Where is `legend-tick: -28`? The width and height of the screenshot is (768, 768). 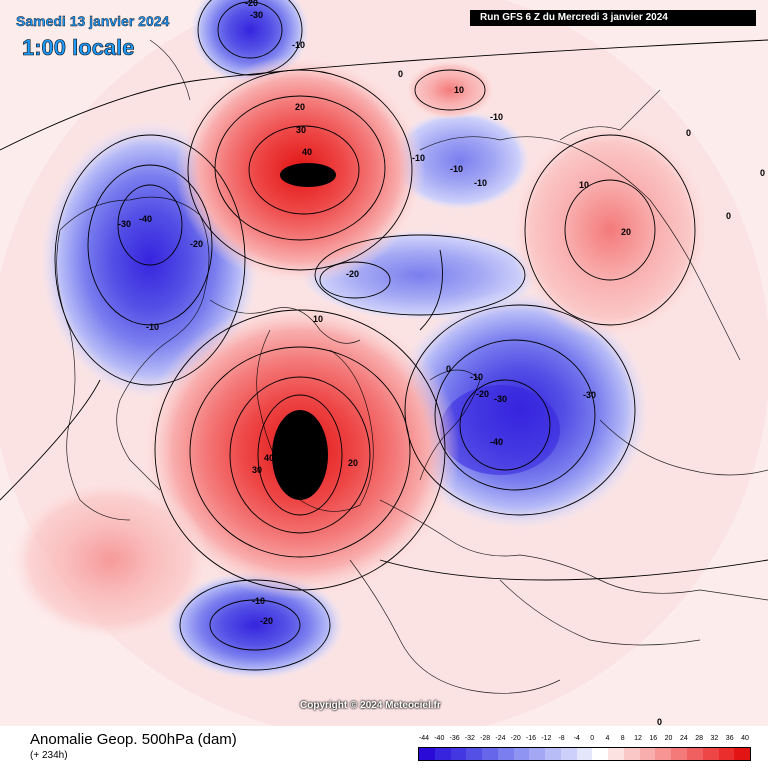 legend-tick: -28 is located at coordinates (485, 738).